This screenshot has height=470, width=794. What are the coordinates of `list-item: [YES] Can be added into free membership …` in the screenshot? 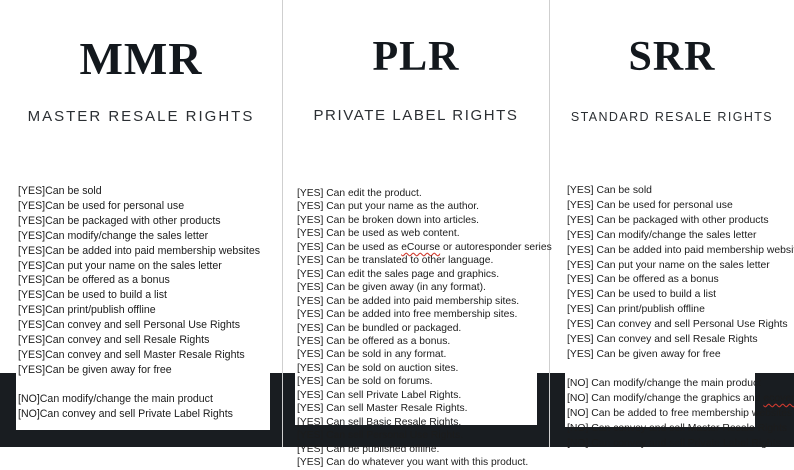 It's located at (417, 314).